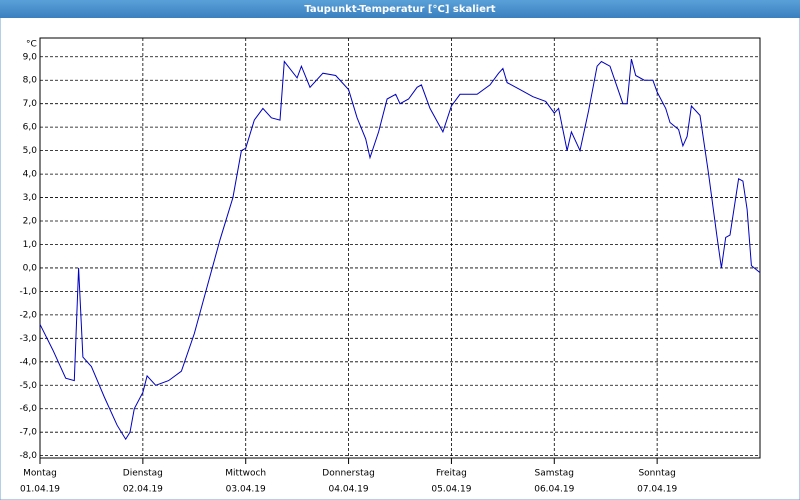 The height and width of the screenshot is (500, 800). Describe the element at coordinates (30, 198) in the screenshot. I see `y-tick-label: 3,0` at that location.